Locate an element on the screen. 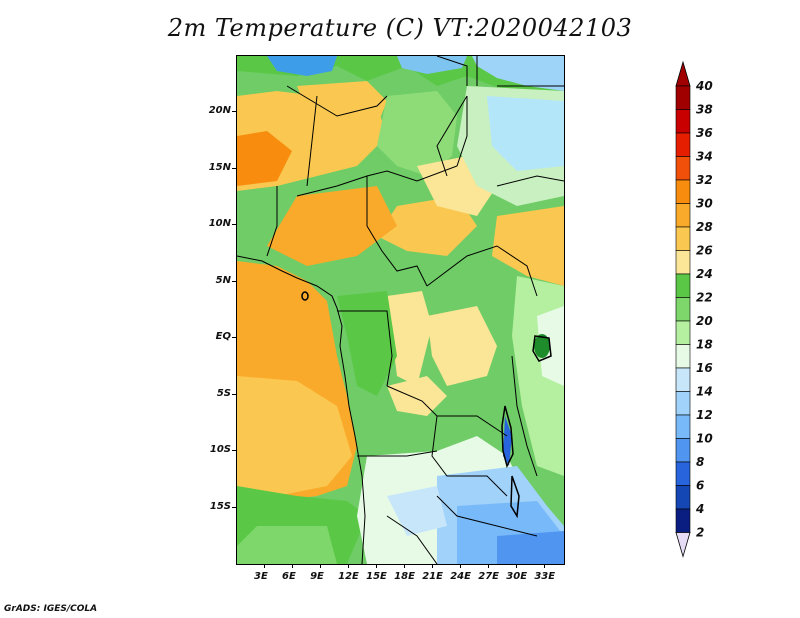 The height and width of the screenshot is (618, 800). lon-tick-label: 18E is located at coordinates (404, 576).